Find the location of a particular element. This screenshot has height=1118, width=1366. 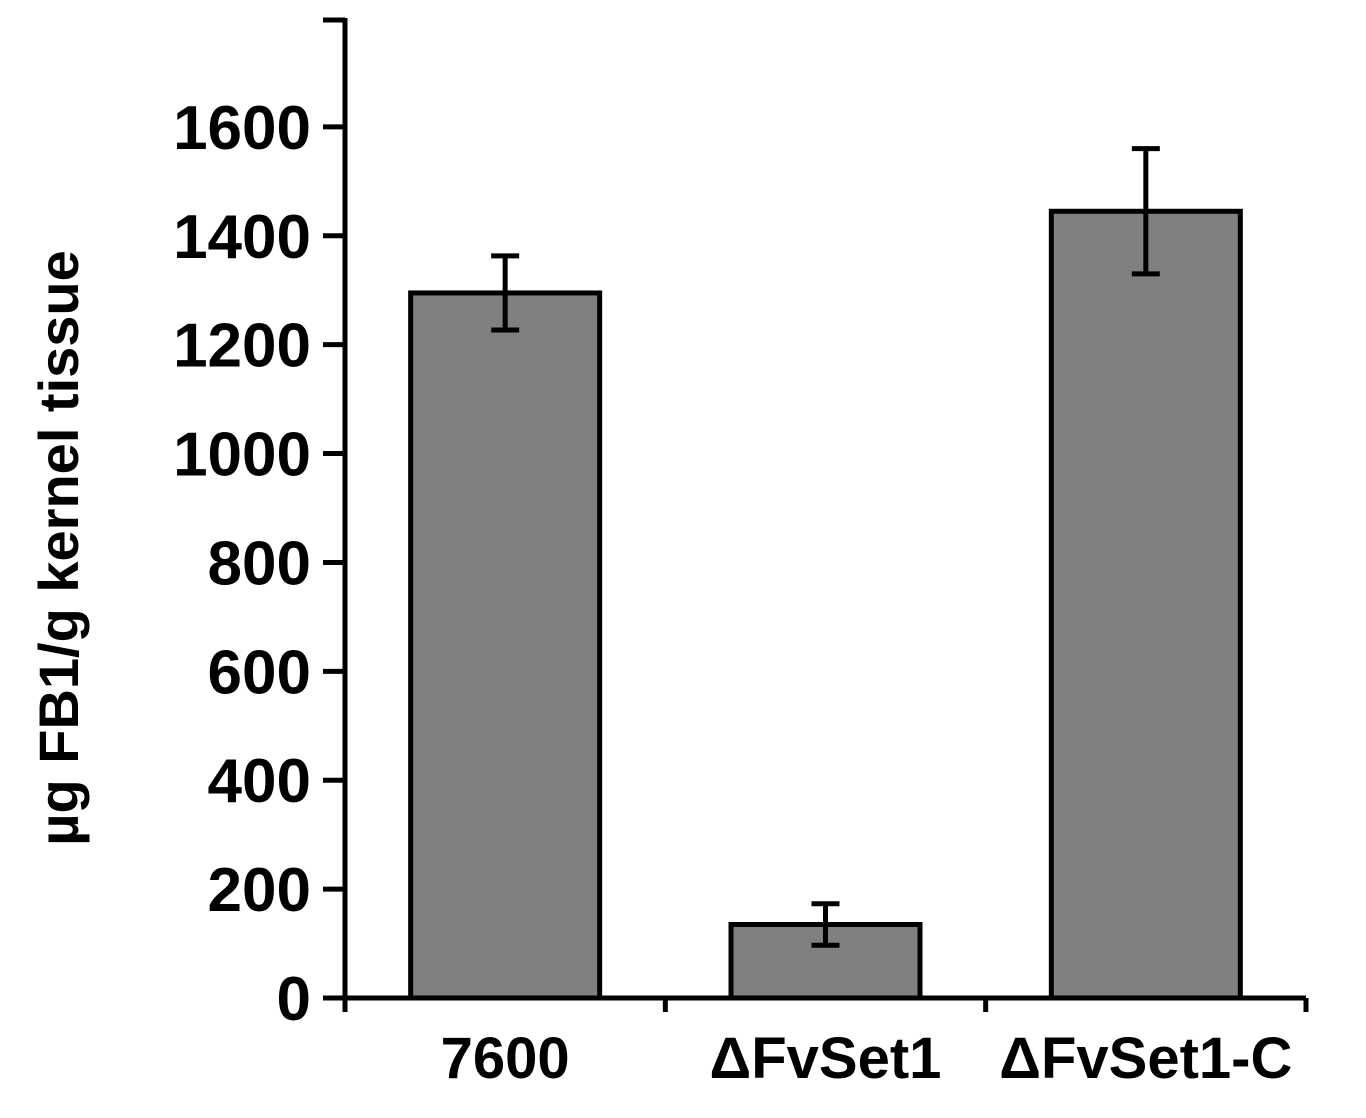

category-label-1: 7600 is located at coordinates (505, 1058).